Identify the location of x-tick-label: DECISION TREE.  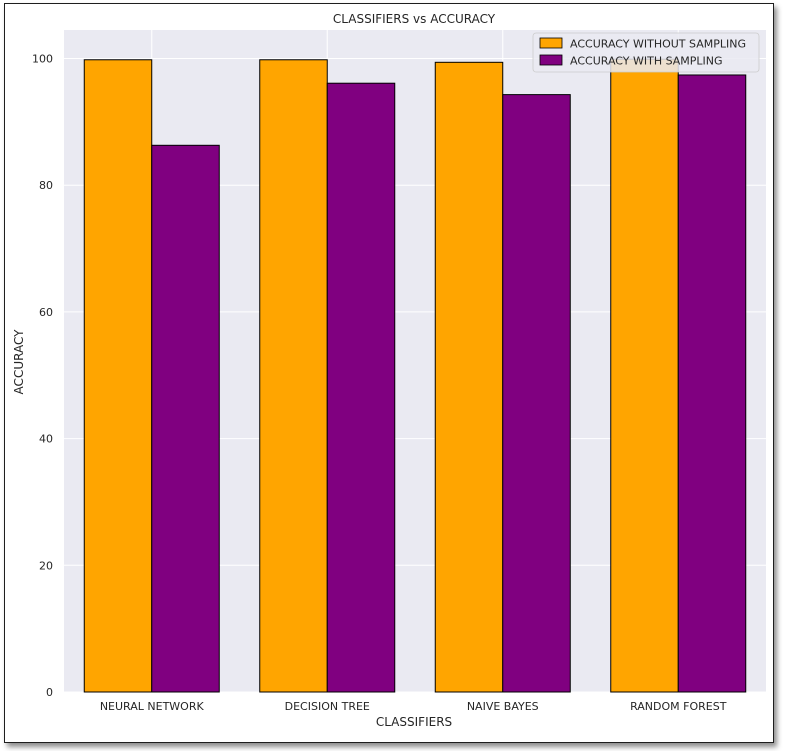
(327, 706).